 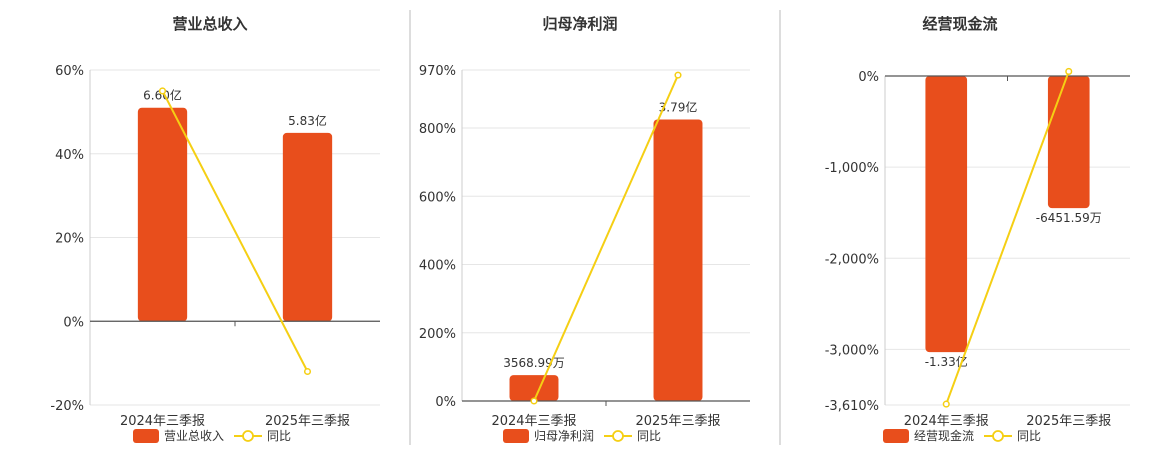 I want to click on data-label: 6.60亿, so click(x=162, y=95).